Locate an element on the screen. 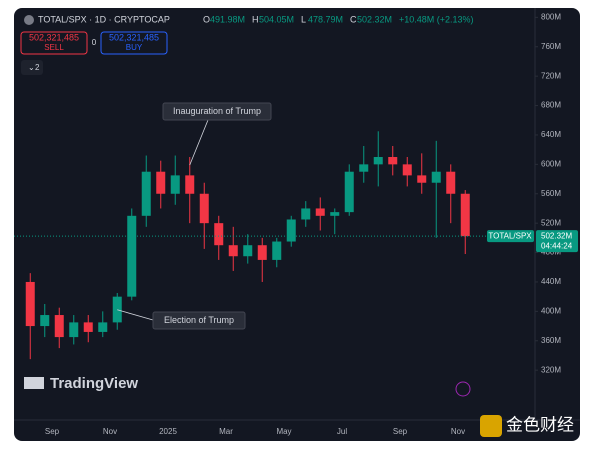 The height and width of the screenshot is (454, 600). toggle-count: 2 is located at coordinates (37, 67).